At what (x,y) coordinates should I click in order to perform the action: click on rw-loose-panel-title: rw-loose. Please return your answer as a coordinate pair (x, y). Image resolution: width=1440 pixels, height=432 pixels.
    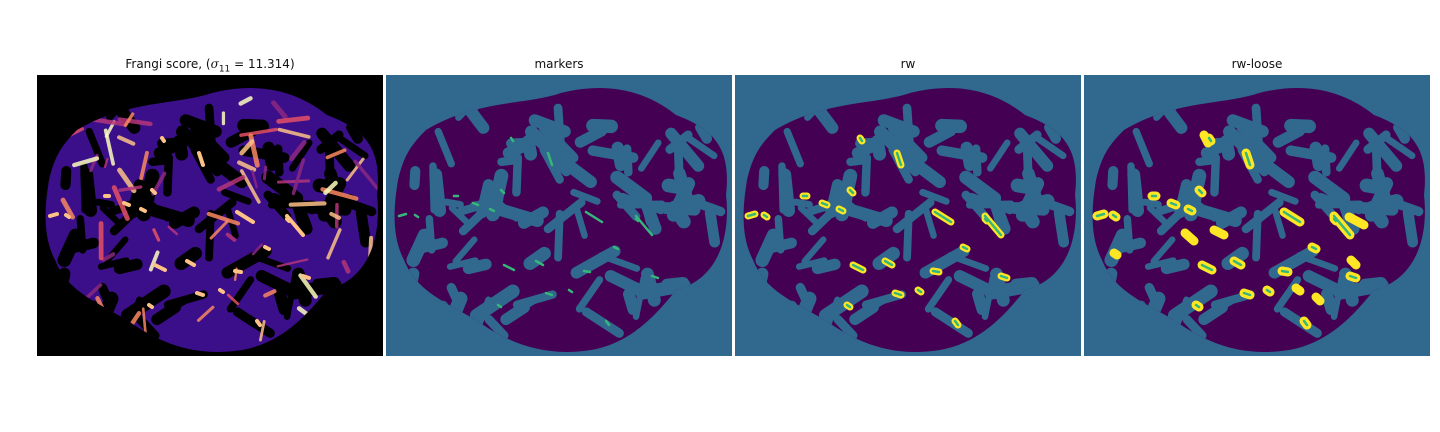
    Looking at the image, I should click on (1257, 64).